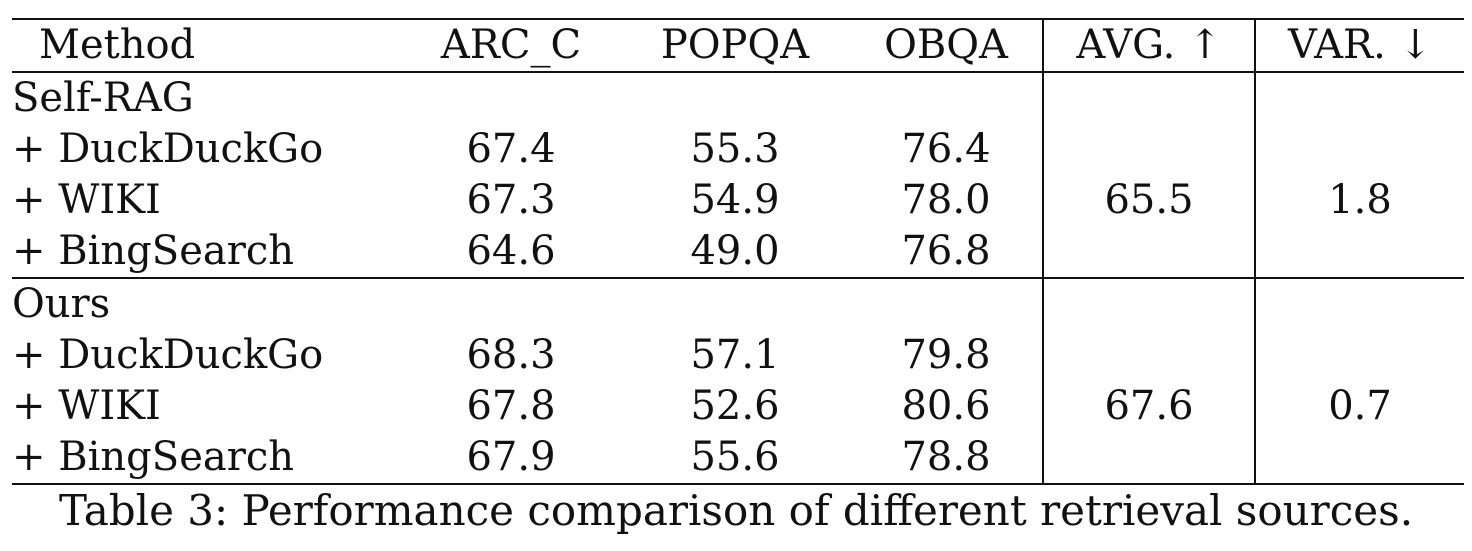 The image size is (1472, 551). Describe the element at coordinates (946, 45) in the screenshot. I see `header-obqa: OBQA` at that location.